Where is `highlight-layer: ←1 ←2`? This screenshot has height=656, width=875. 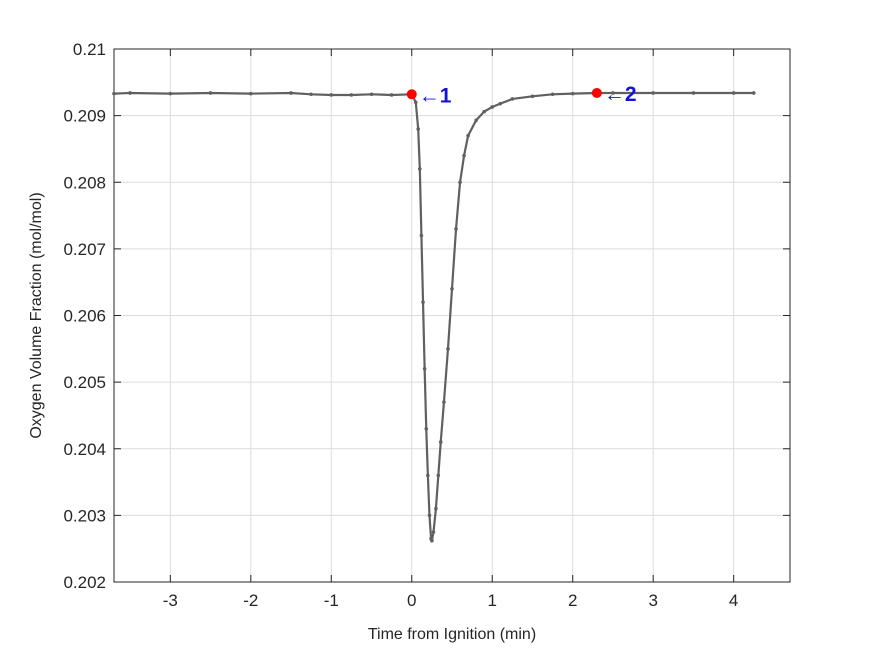 highlight-layer: ←1 ←2 is located at coordinates (521, 95).